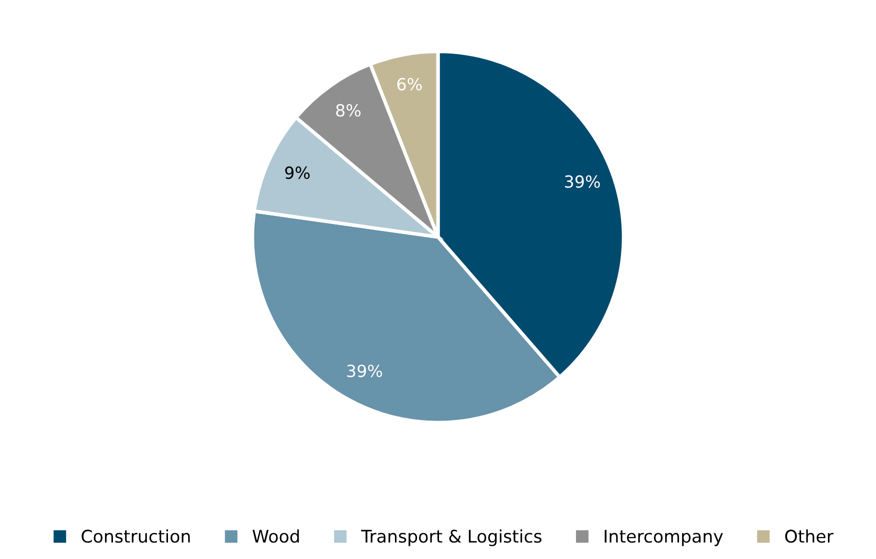 The height and width of the screenshot is (559, 876). I want to click on data-label: 8%, so click(348, 110).